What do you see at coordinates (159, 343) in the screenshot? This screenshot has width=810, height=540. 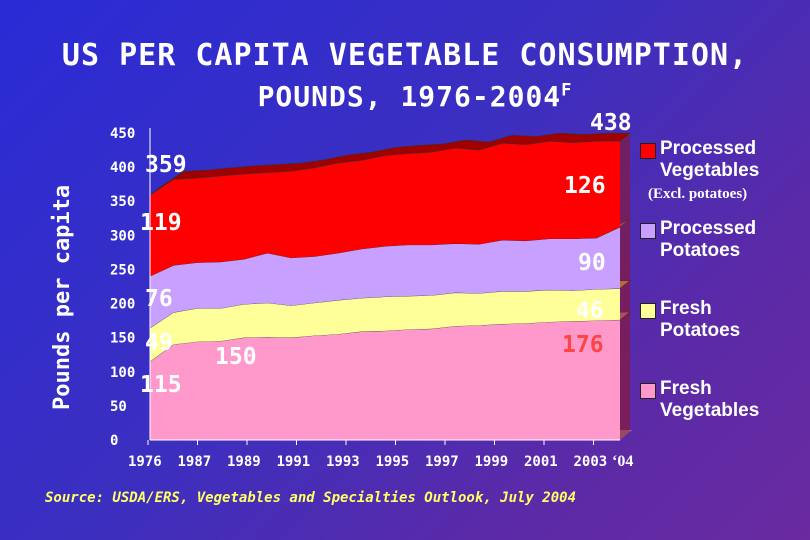 I see `data-label: 49` at bounding box center [159, 343].